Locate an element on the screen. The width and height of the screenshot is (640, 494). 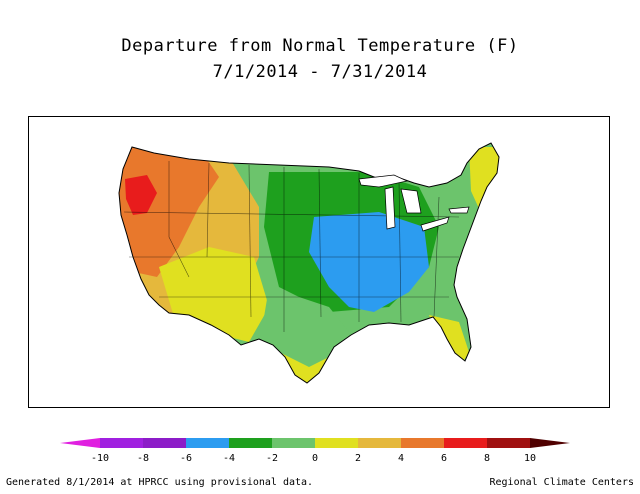
lake-erie is located at coordinates (435, 224).